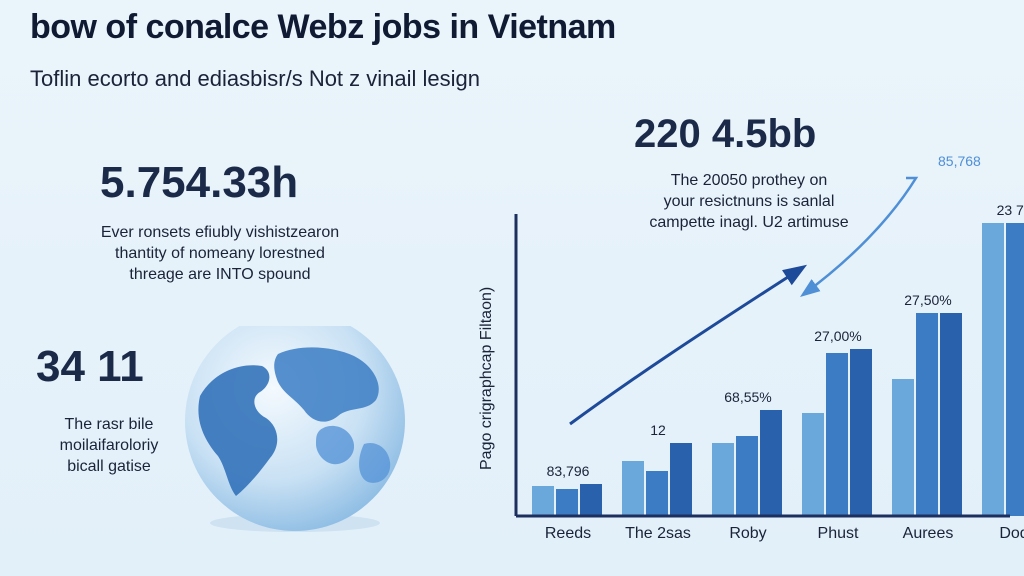 This screenshot has height=576, width=1024. What do you see at coordinates (568, 533) in the screenshot?
I see `x-tick-label: Reeds` at bounding box center [568, 533].